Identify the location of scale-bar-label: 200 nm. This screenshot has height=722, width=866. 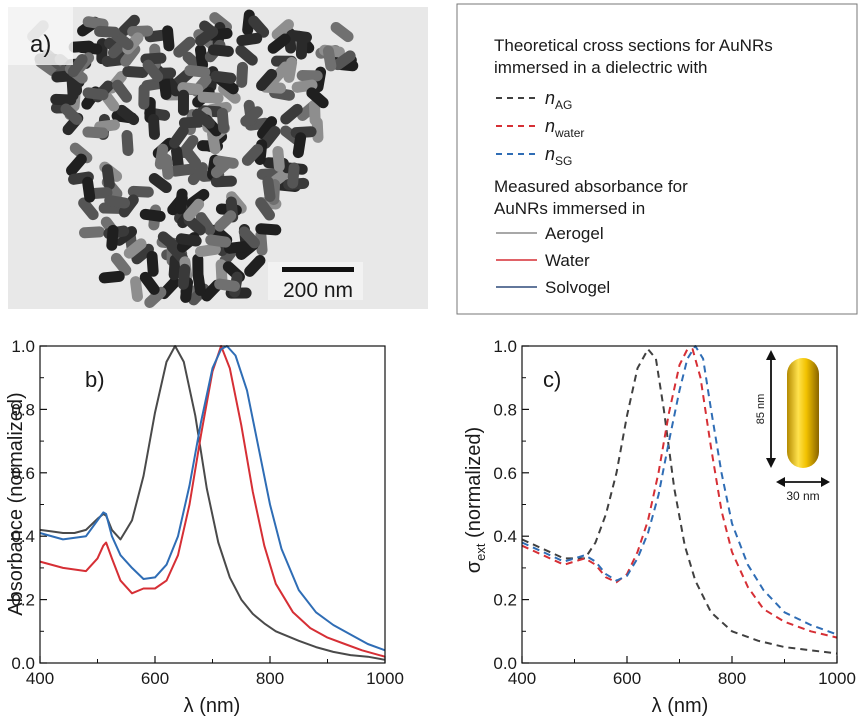
(318, 290).